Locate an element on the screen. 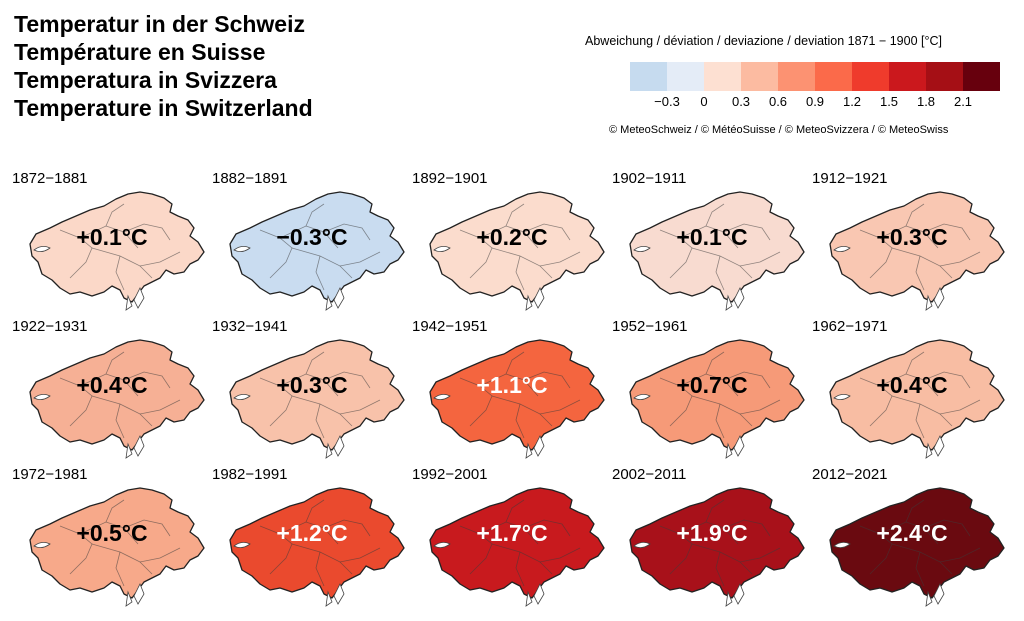 The width and height of the screenshot is (1024, 621). legend-ticks: −0.3 0 0.3 0.6 0.9 1.2 1.5 1.8 2.1 is located at coordinates (815, 102).